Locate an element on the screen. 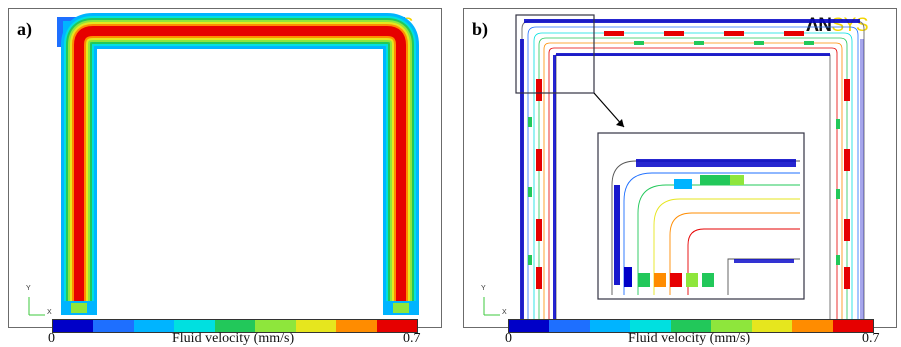  axis-x-label-b: X is located at coordinates (504, 312).